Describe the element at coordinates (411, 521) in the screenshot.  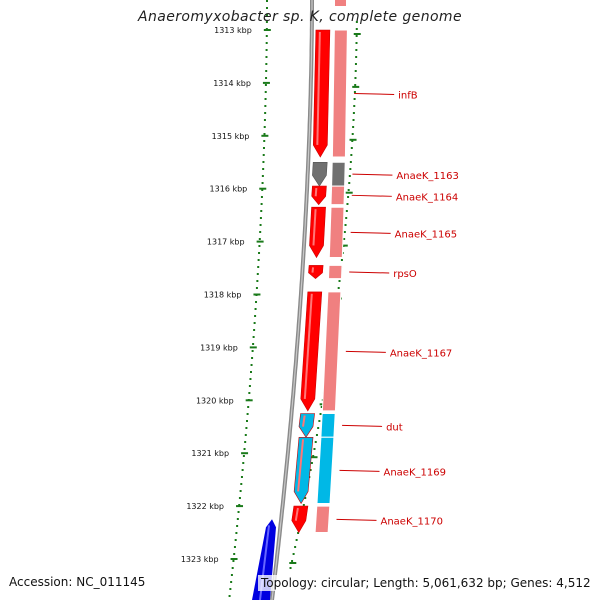
I see `gene-label-anaek_1170: AnaeK_1170` at that location.